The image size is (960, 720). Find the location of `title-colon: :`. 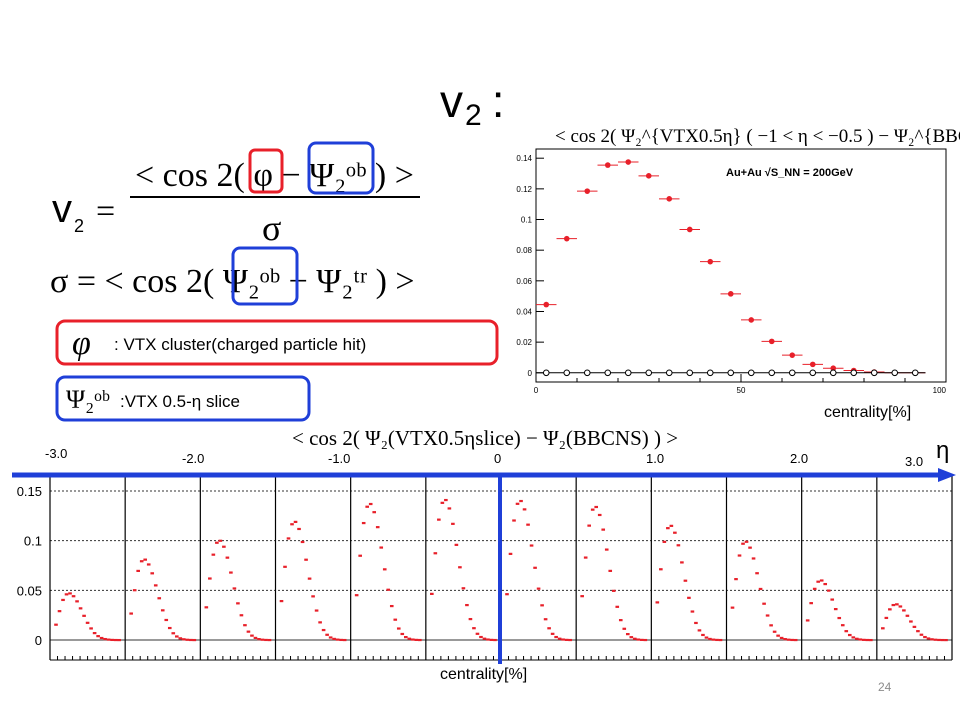

title-colon: : is located at coordinates (498, 101).